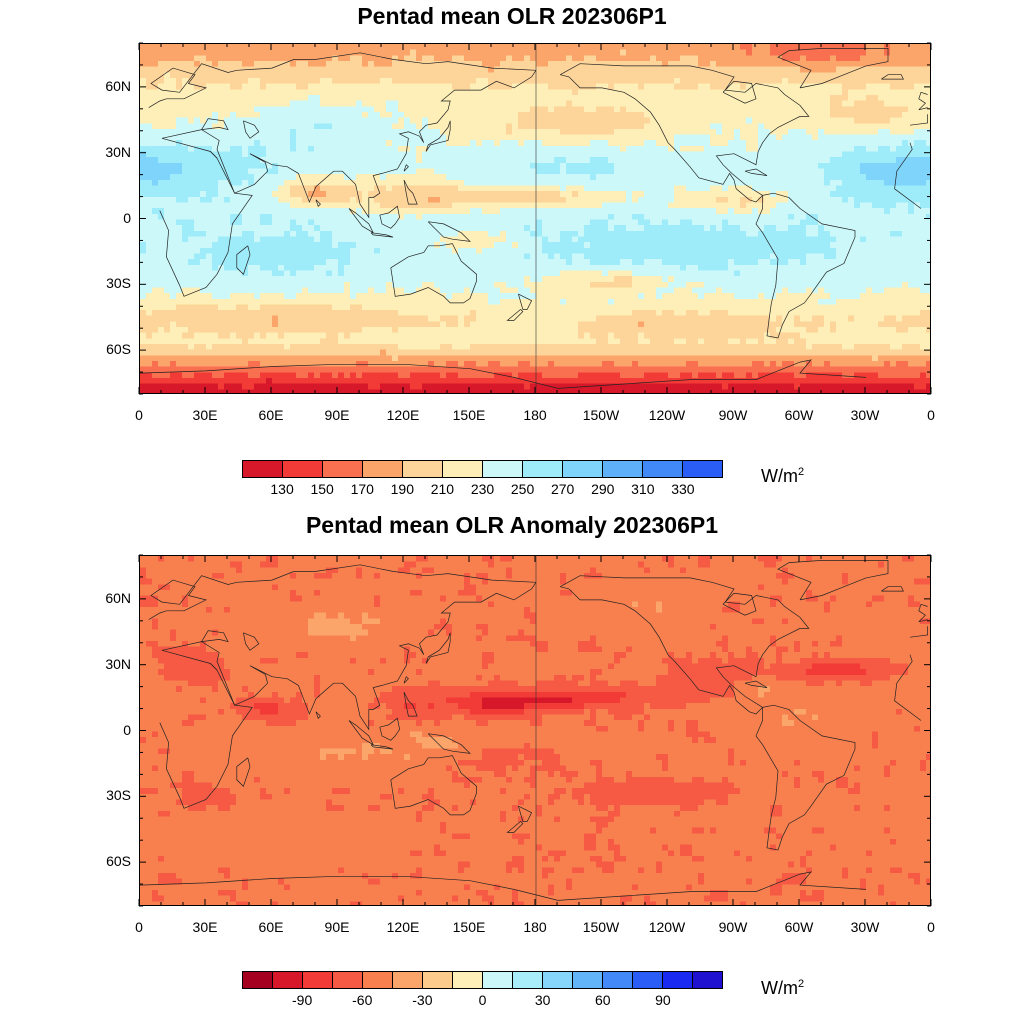  Describe the element at coordinates (422, 1000) in the screenshot. I see `colorbar-label: -30` at that location.